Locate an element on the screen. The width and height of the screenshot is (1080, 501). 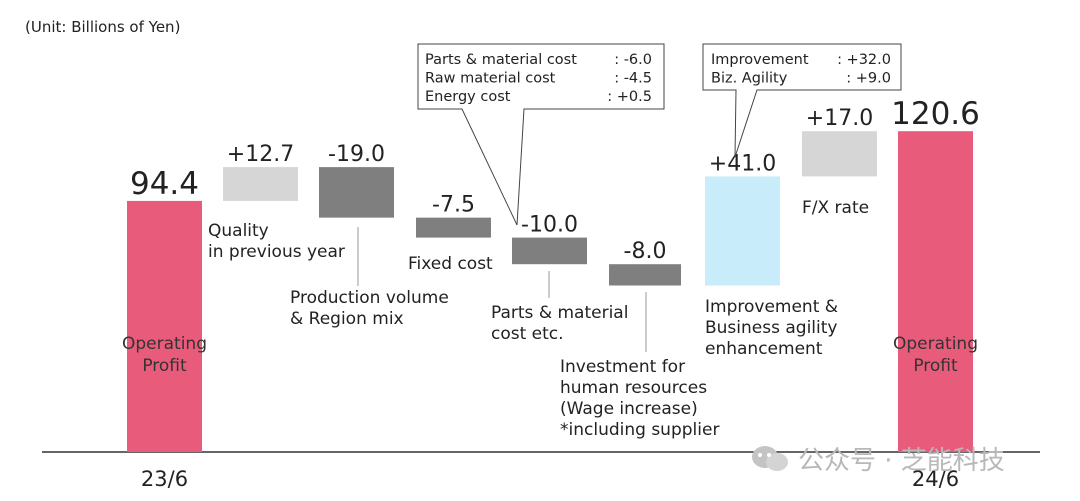
total-inner-label-8-b: Profit is located at coordinates (935, 366).